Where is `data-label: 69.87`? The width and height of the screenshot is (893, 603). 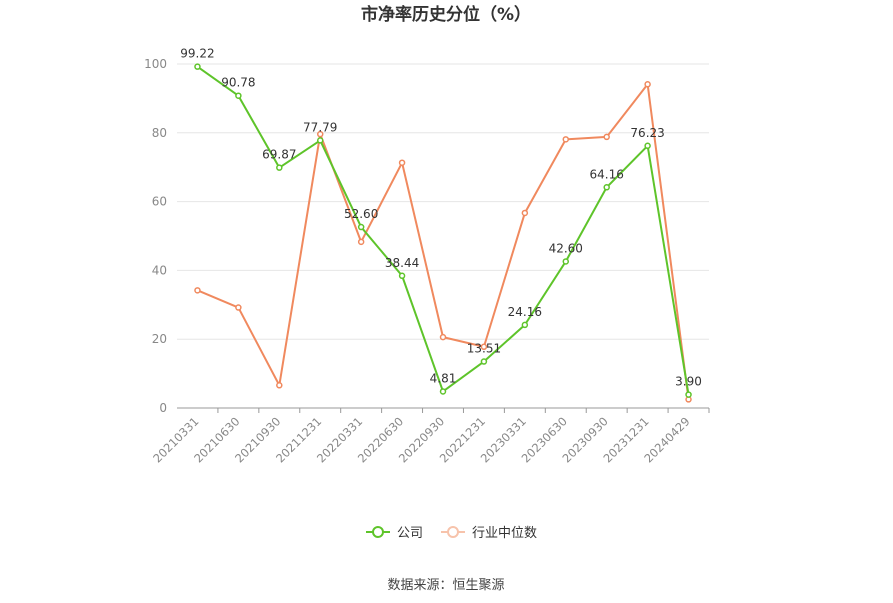 data-label: 69.87 is located at coordinates (279, 155).